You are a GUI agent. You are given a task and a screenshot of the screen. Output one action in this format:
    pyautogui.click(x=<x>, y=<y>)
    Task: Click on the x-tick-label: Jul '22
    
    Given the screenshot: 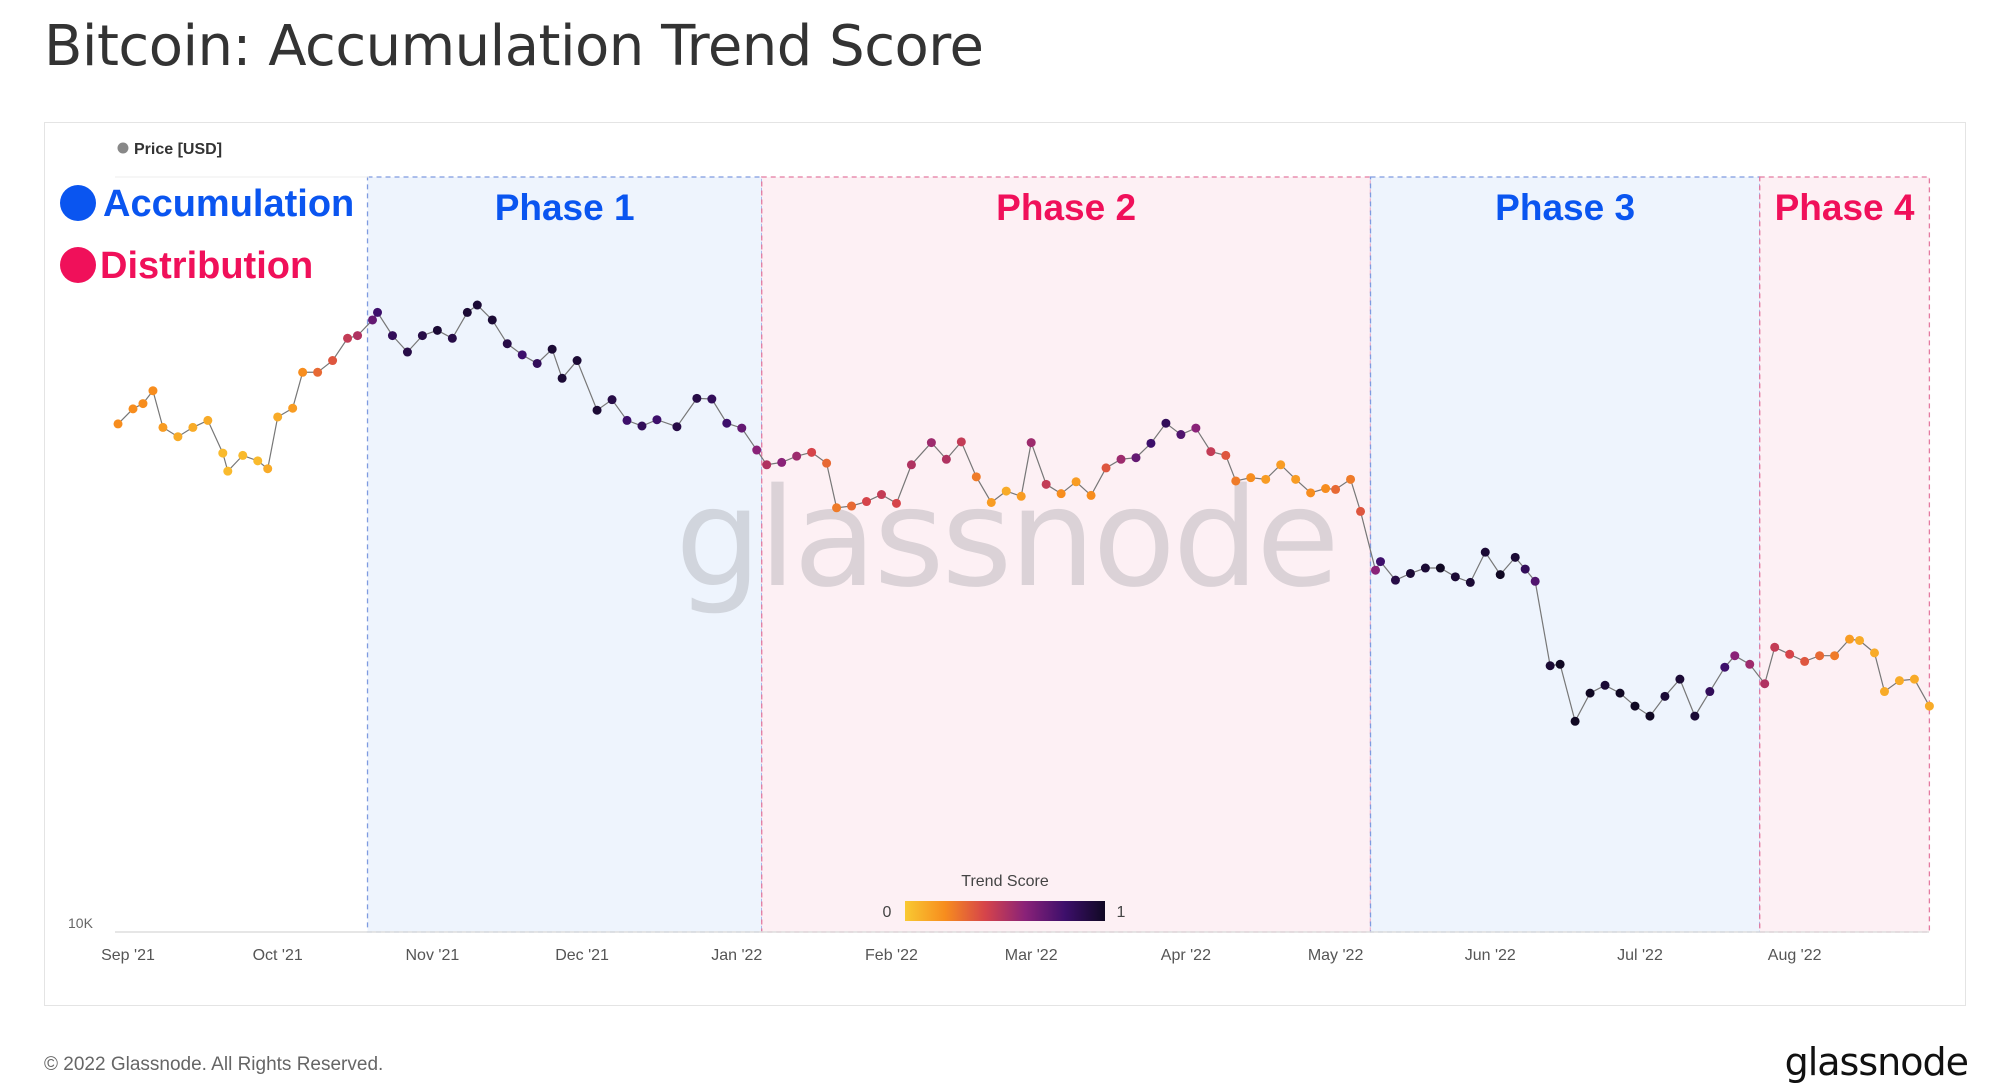 What is the action you would take?
    pyautogui.click(x=1640, y=955)
    